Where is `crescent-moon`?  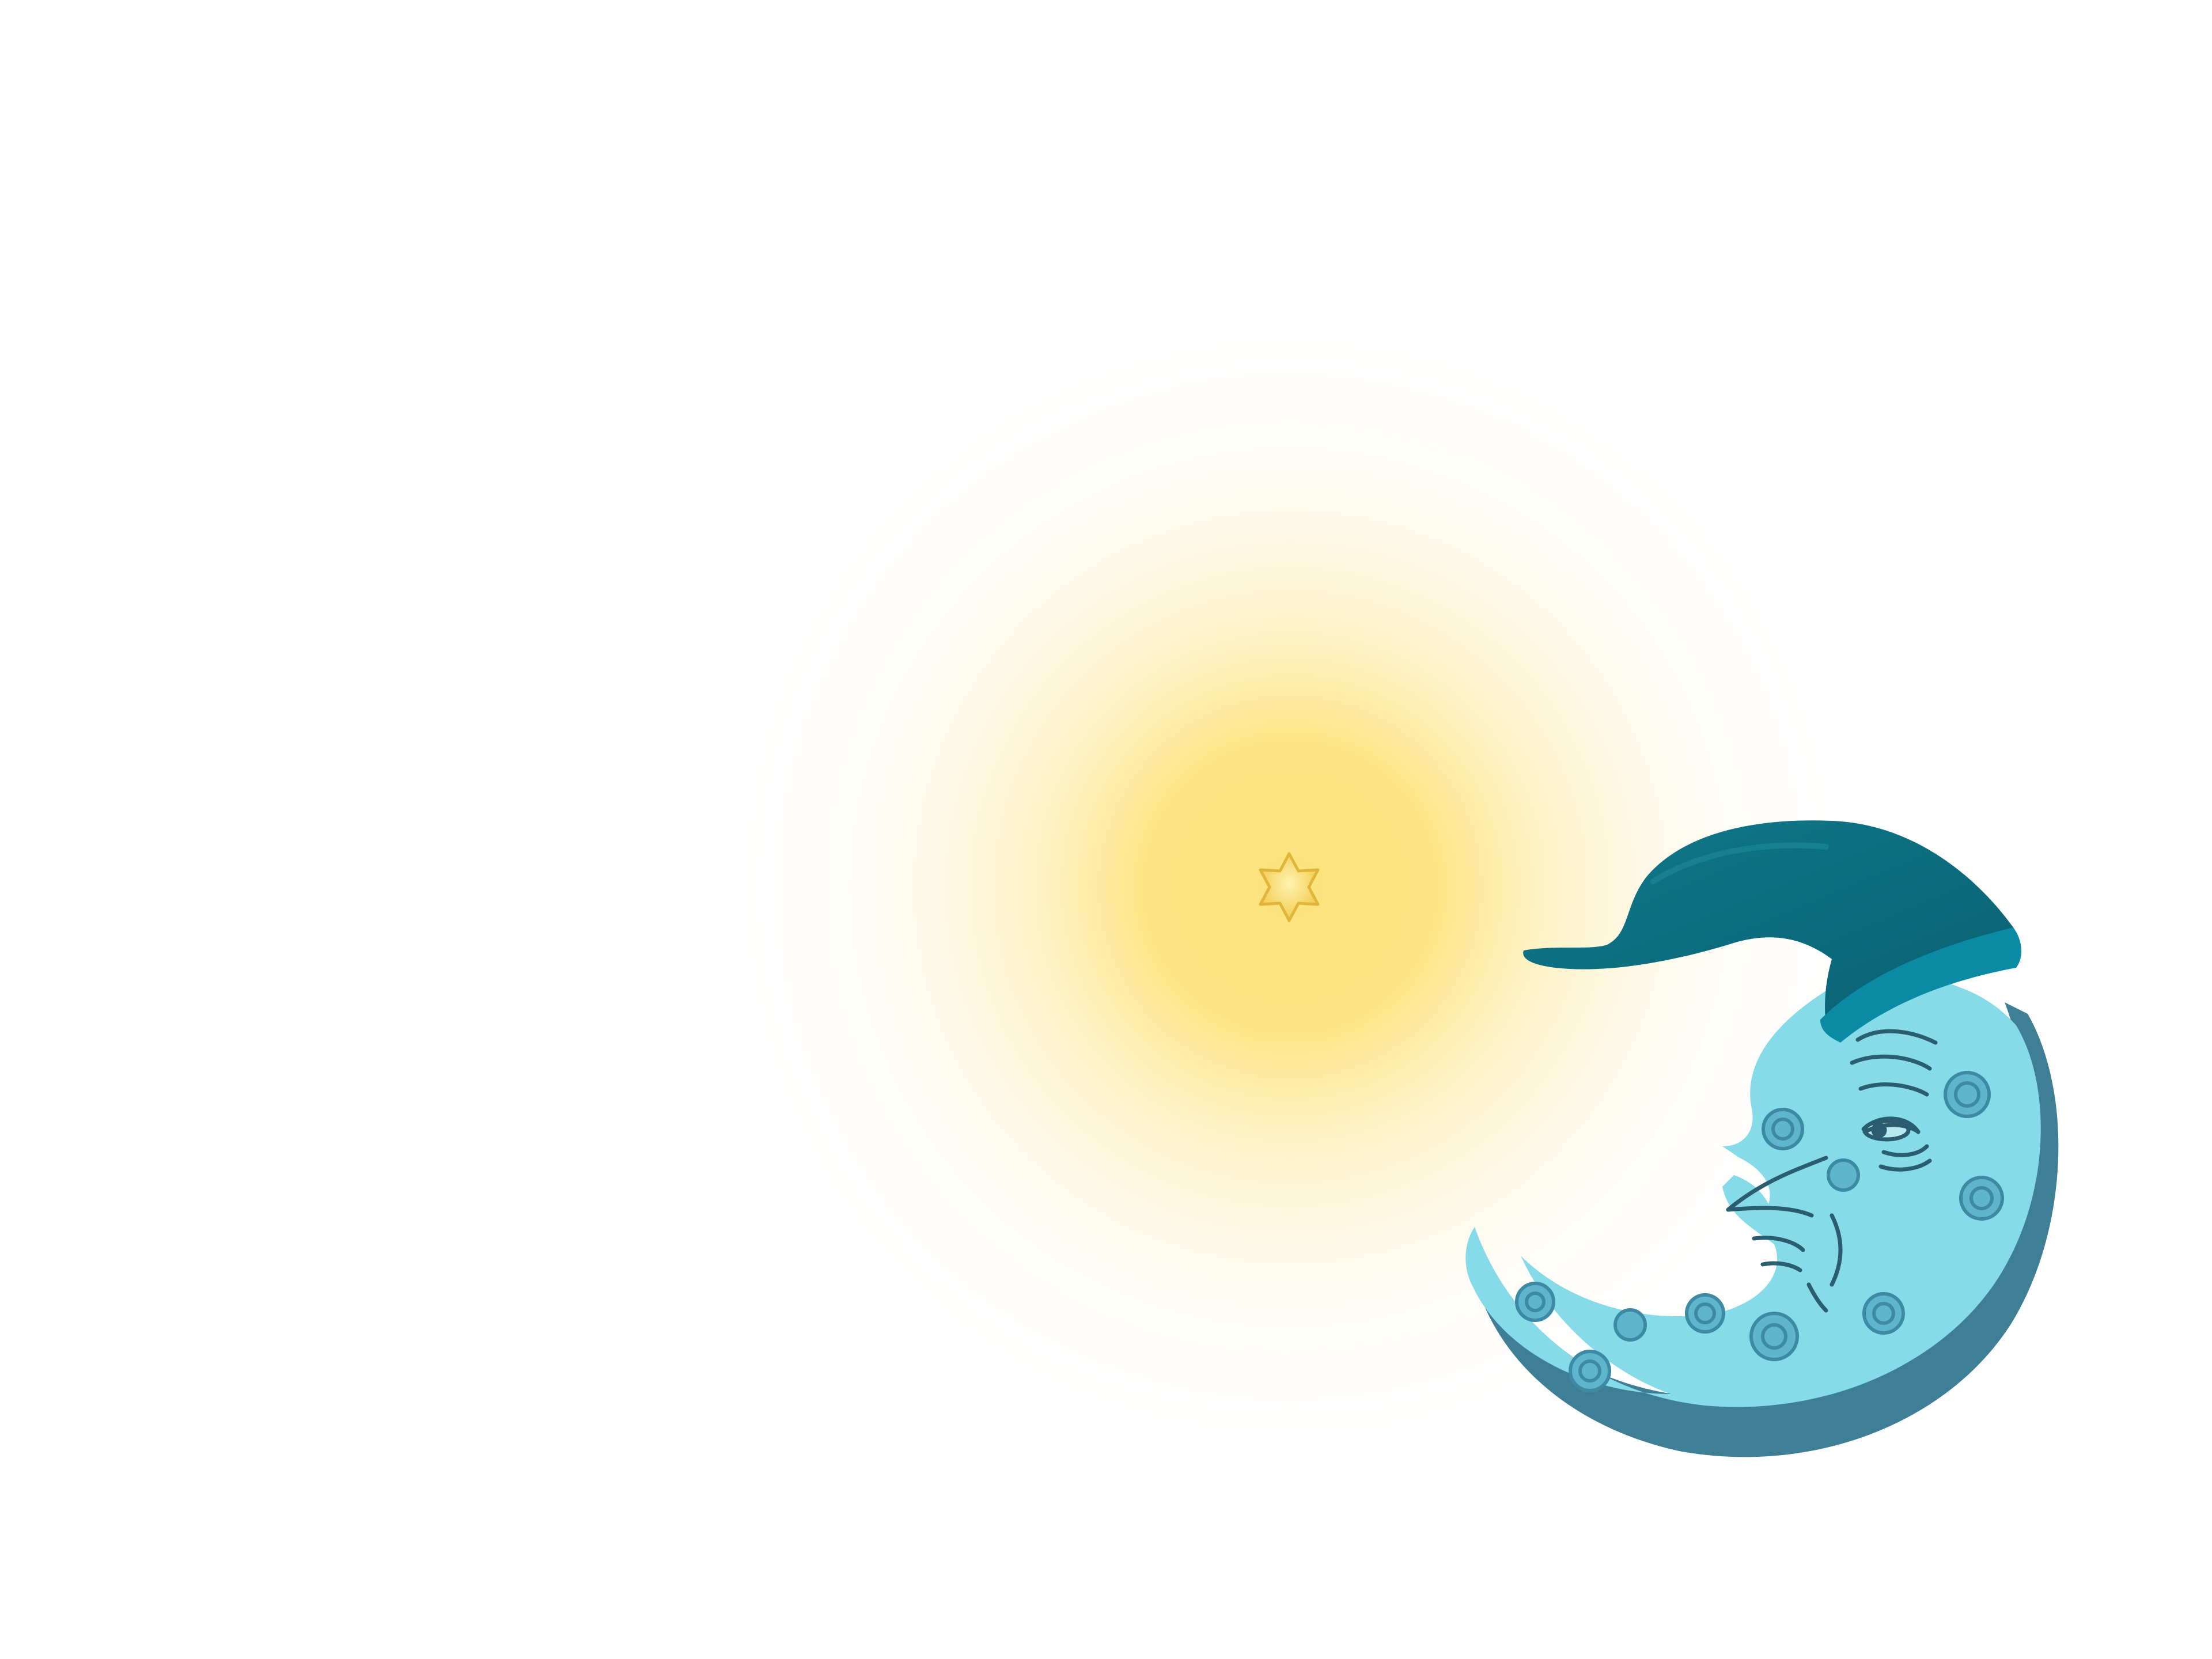
crescent-moon is located at coordinates (1762, 1216).